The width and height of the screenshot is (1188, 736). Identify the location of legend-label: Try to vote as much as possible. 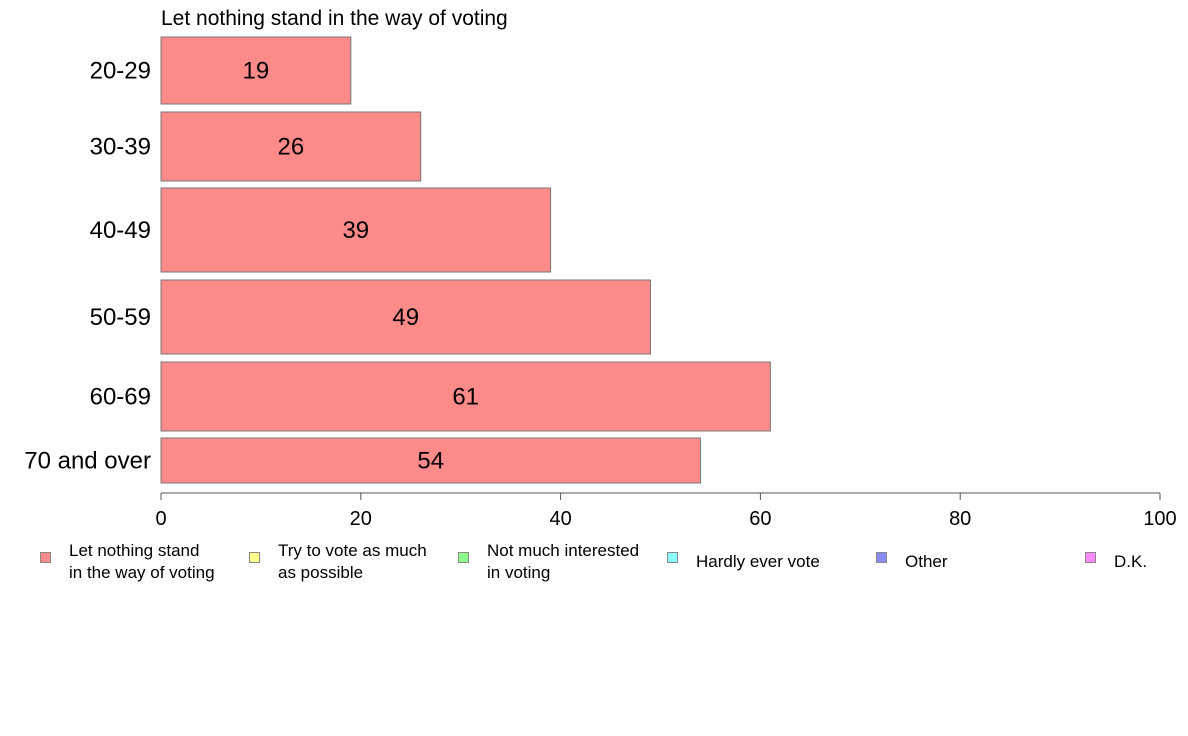
(352, 561).